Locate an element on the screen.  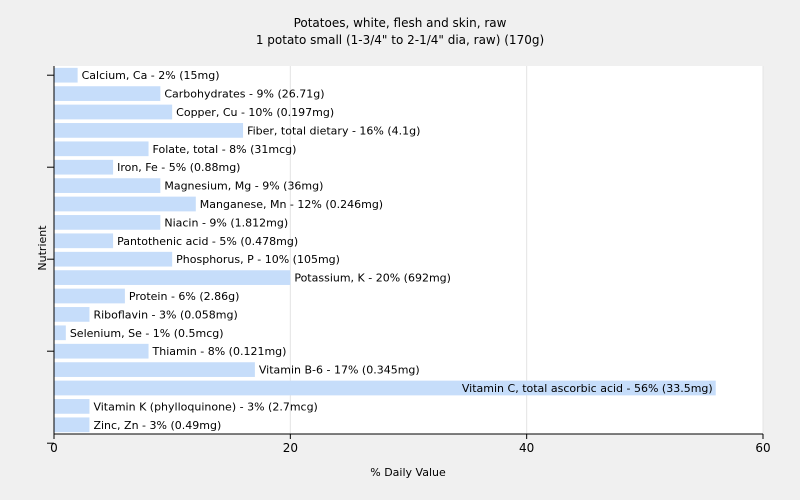
bar-label: Zinc, Zn - 3% (0.49mg) is located at coordinates (157, 425).